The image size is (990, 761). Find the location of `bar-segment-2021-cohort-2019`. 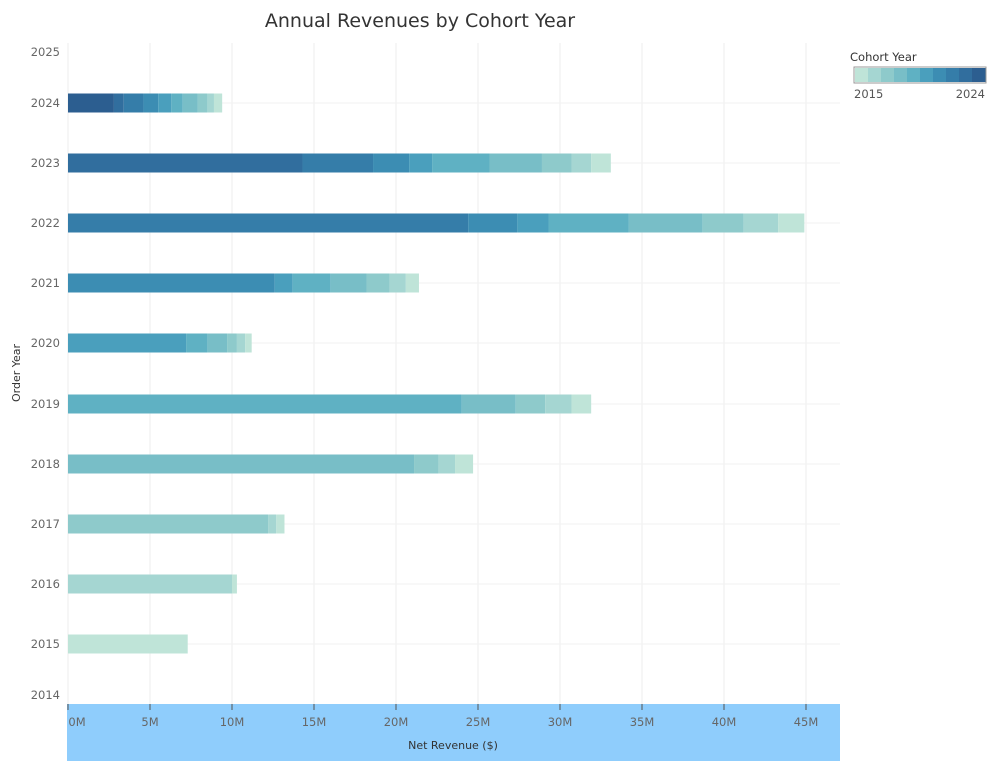

bar-segment-2021-cohort-2019 is located at coordinates (311, 283).